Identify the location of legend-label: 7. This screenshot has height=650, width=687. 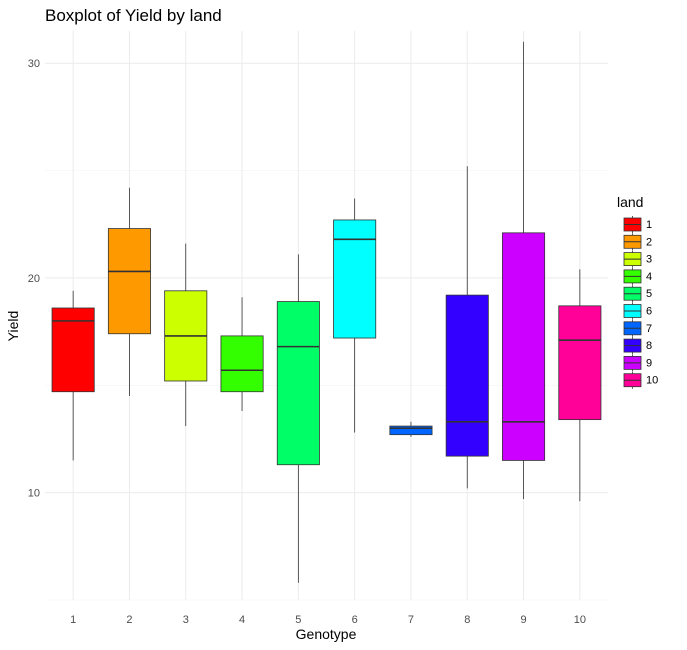
(649, 329).